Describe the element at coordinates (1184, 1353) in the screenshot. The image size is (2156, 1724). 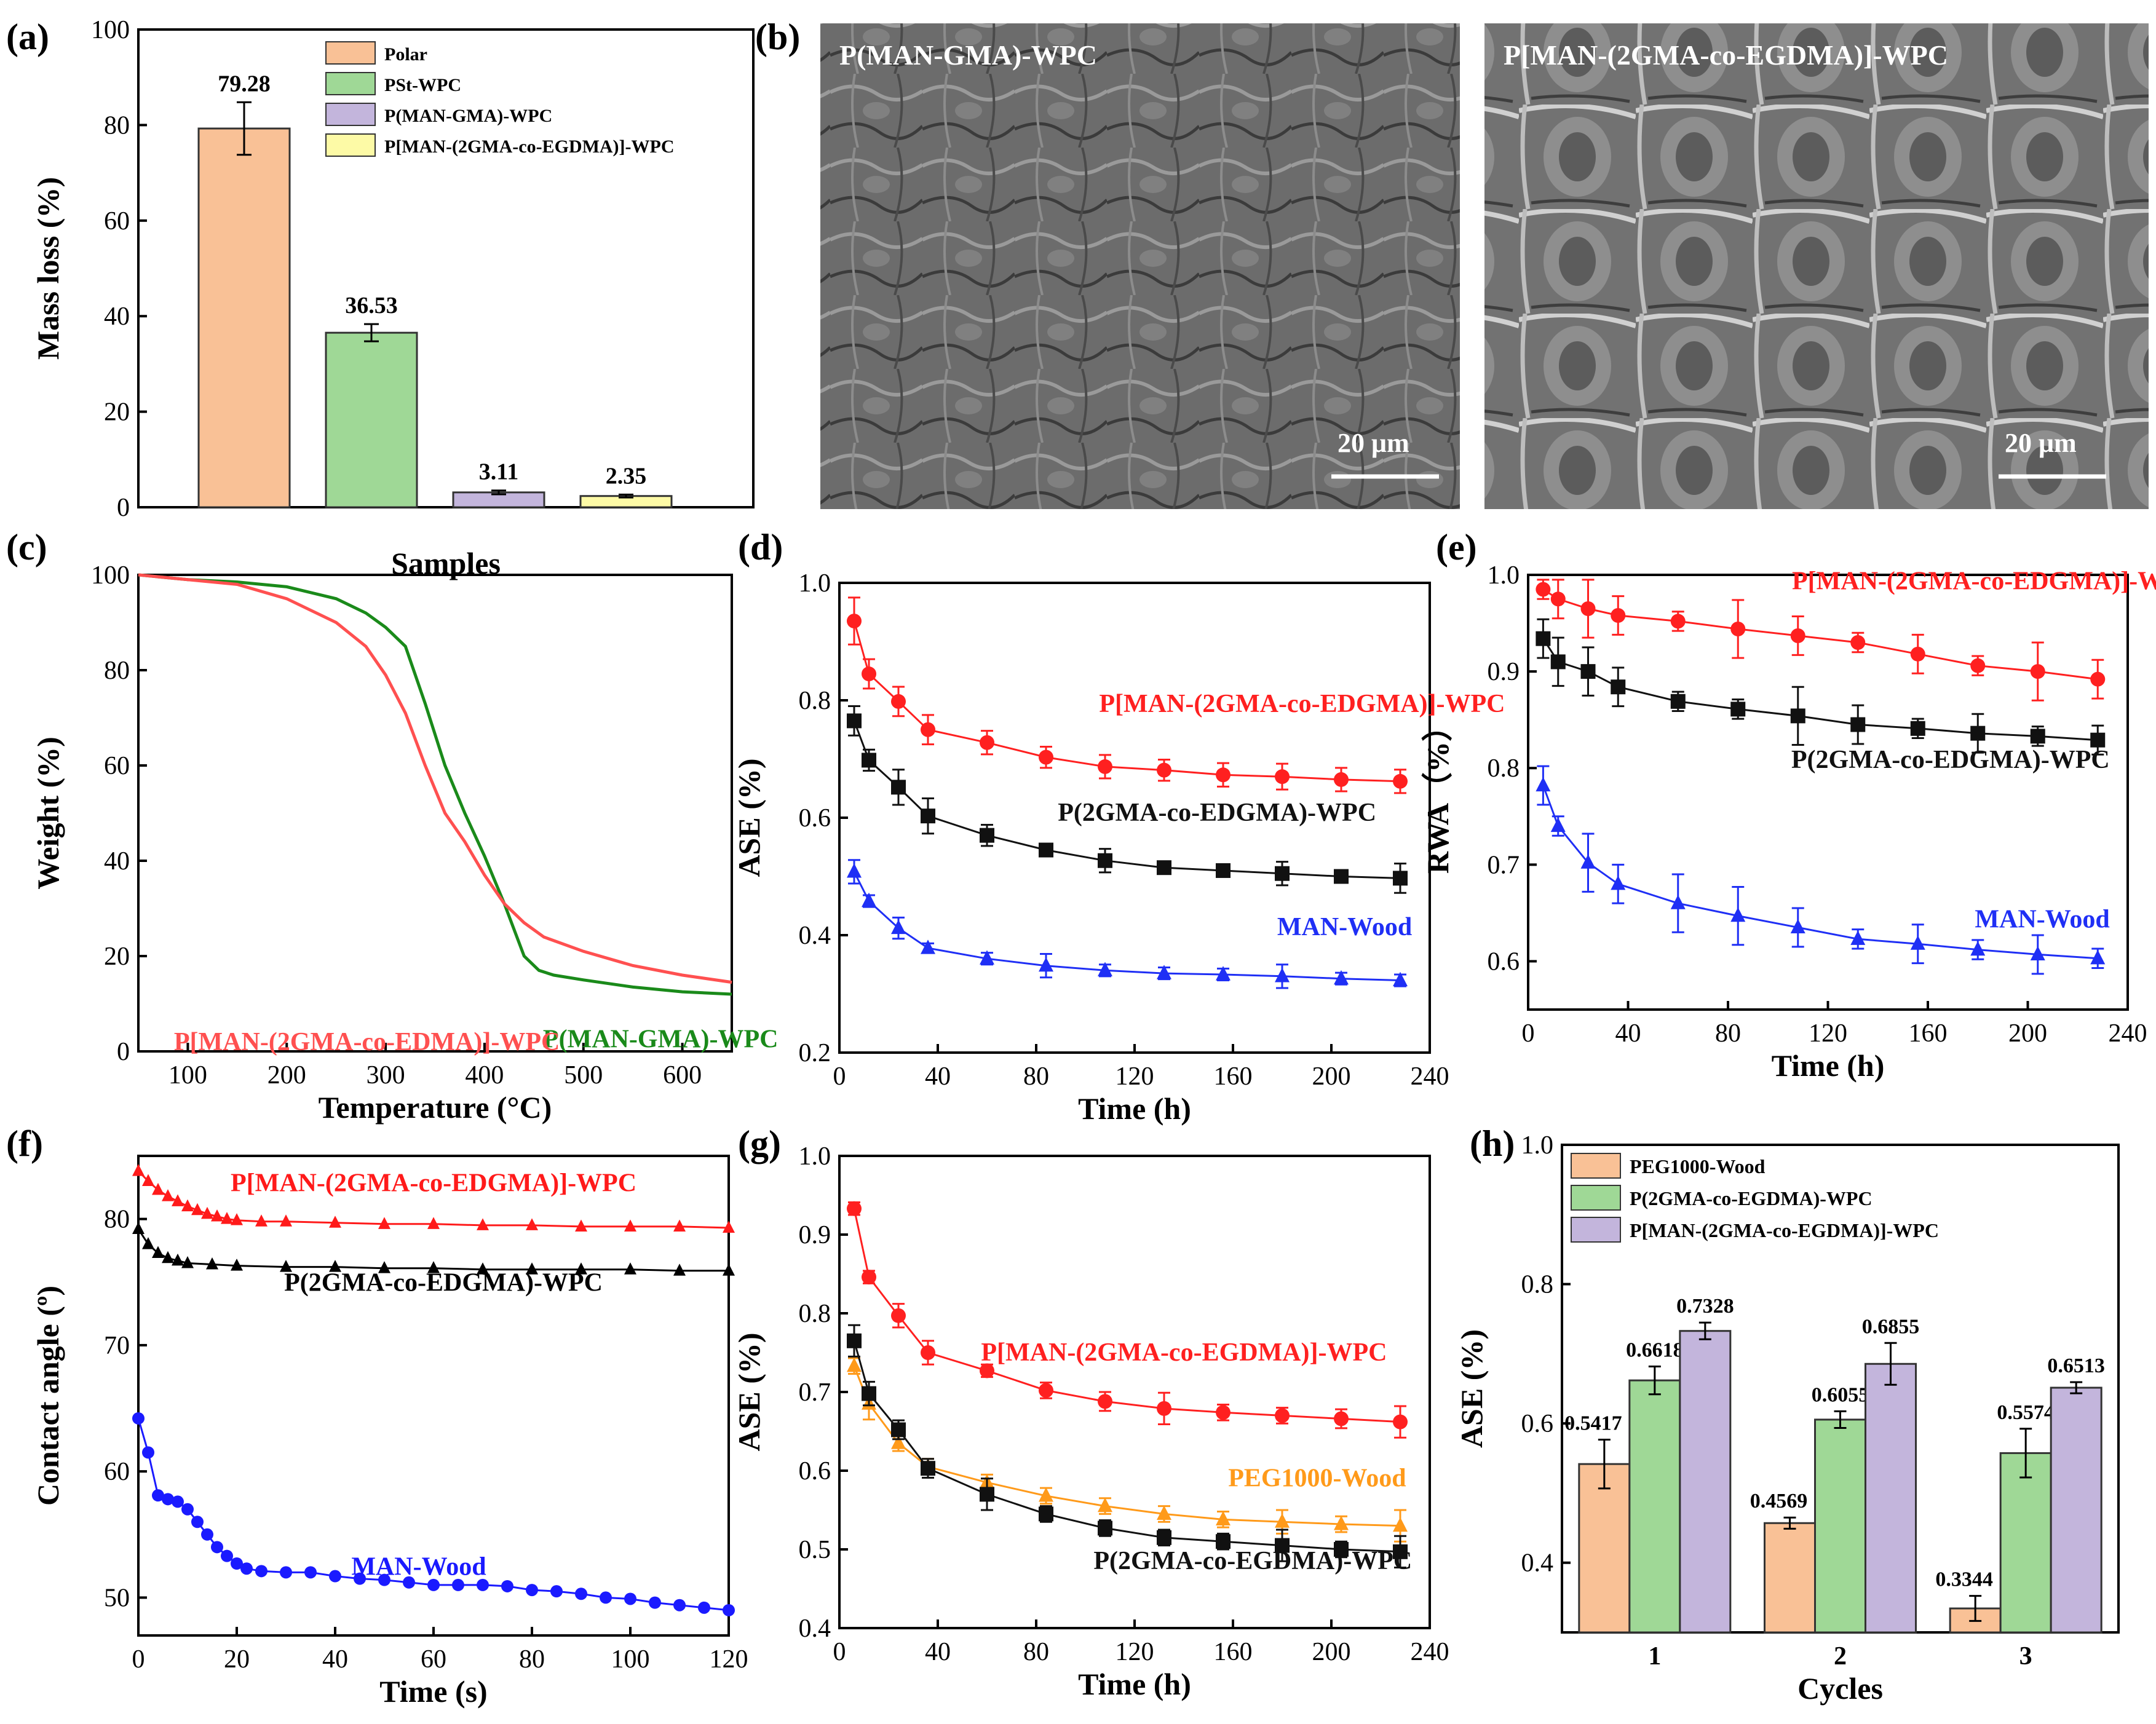
I see `series-label: P[MAN-(2GMA-co-EGDMA)]-WPC` at that location.